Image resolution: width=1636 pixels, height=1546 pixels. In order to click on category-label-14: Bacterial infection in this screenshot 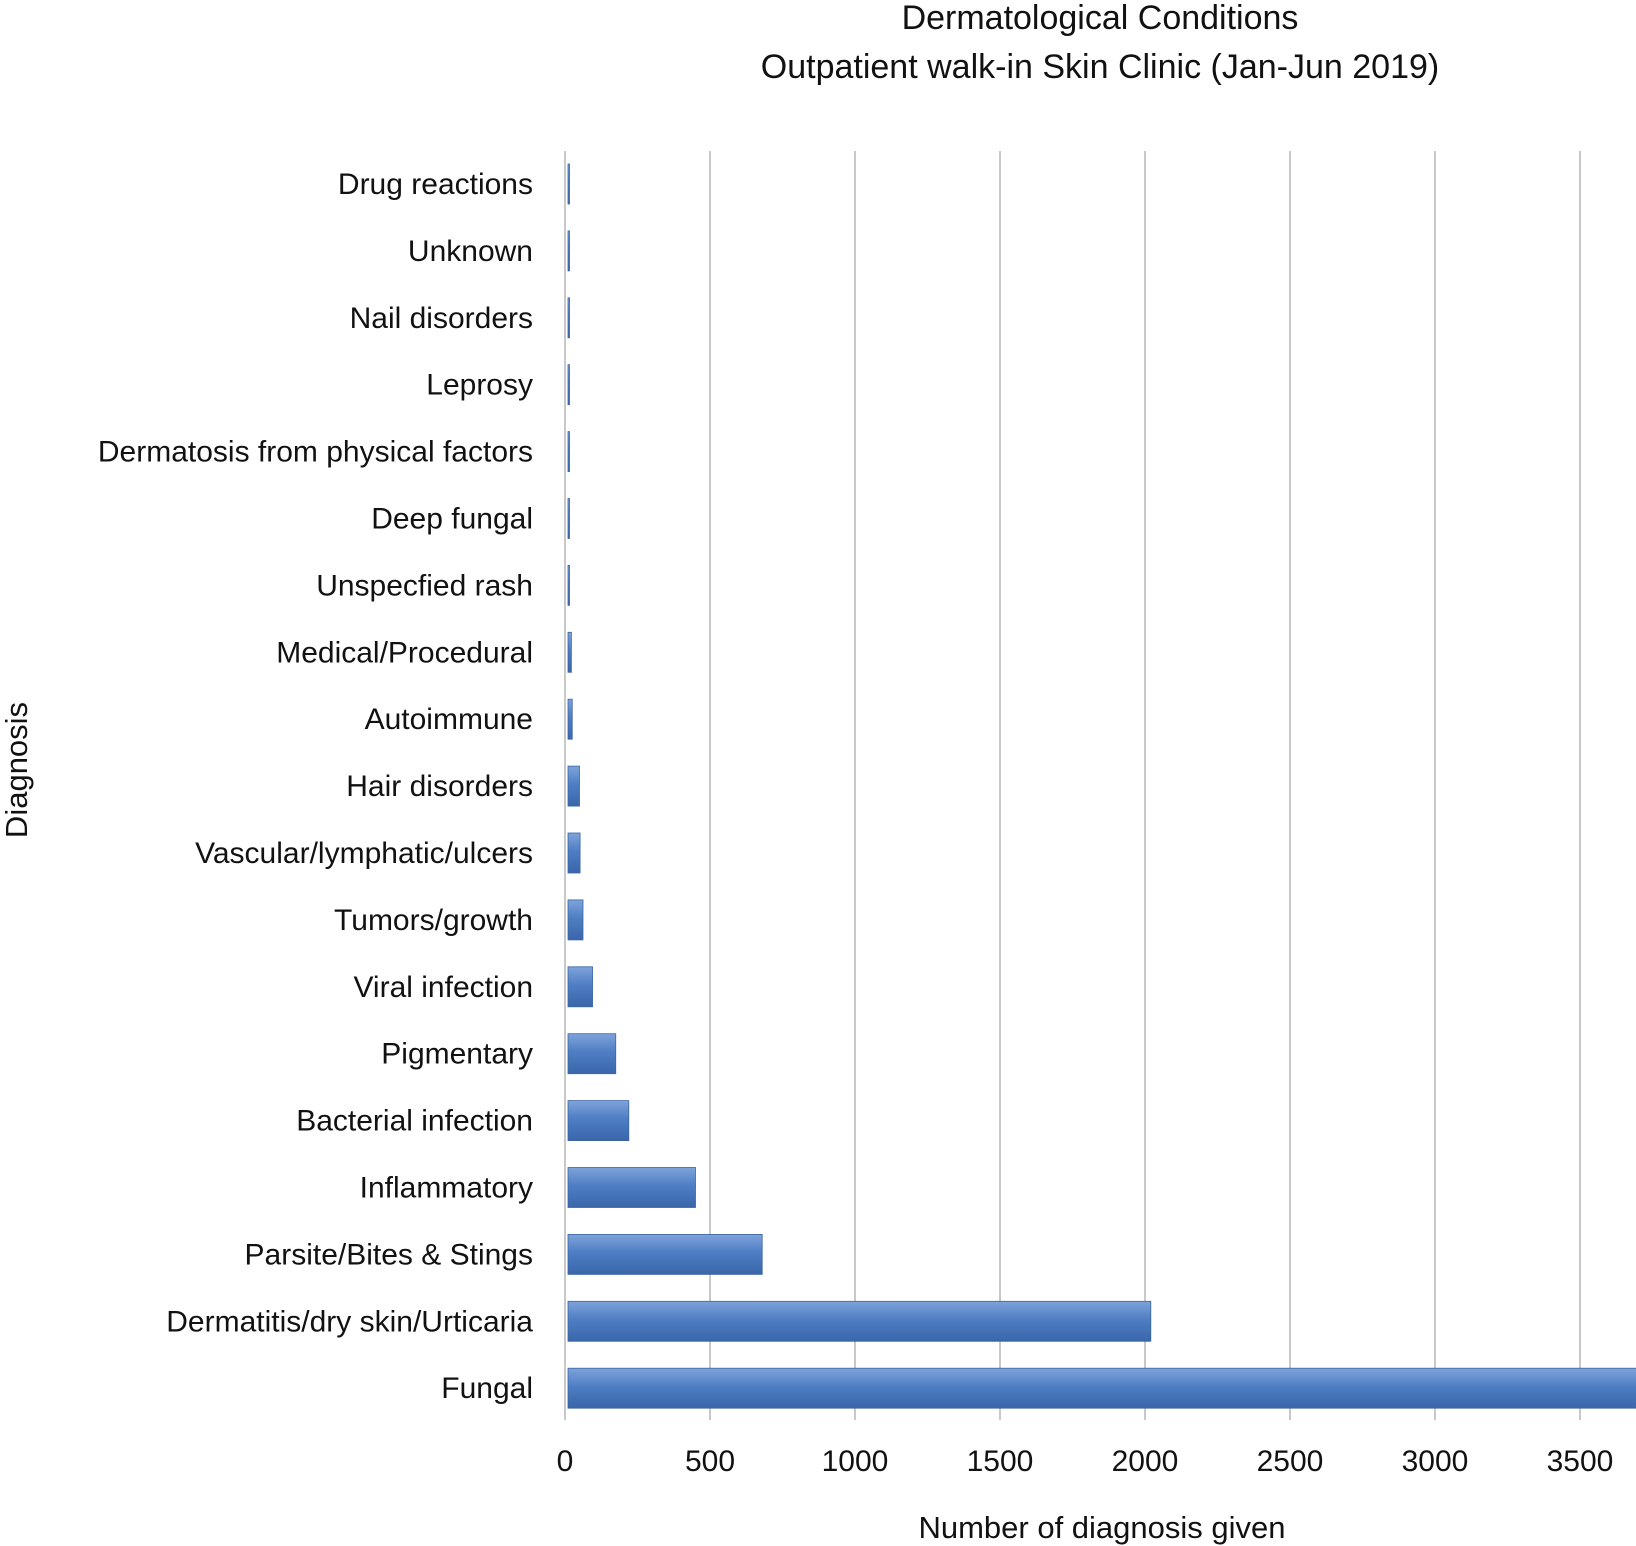, I will do `click(414, 1121)`.